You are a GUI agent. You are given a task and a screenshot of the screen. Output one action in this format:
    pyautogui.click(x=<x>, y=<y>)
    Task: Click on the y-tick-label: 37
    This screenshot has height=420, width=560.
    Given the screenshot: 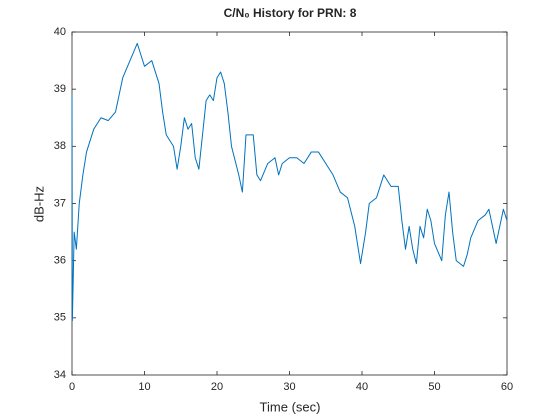 What is the action you would take?
    pyautogui.click(x=60, y=203)
    